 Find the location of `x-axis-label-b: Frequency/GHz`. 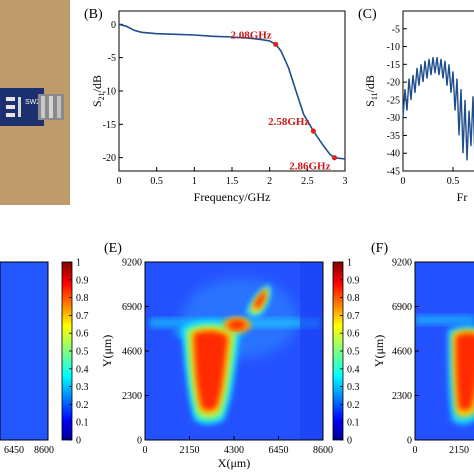

x-axis-label-b: Frequency/GHz is located at coordinates (232, 197).